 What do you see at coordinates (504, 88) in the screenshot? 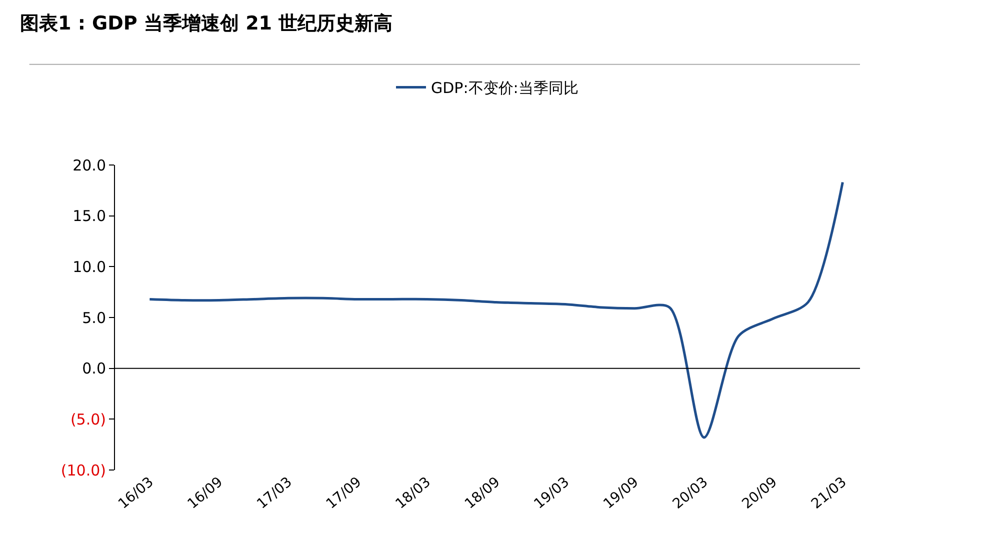
I see `legend-label: GDP:不变价:当季同比` at bounding box center [504, 88].